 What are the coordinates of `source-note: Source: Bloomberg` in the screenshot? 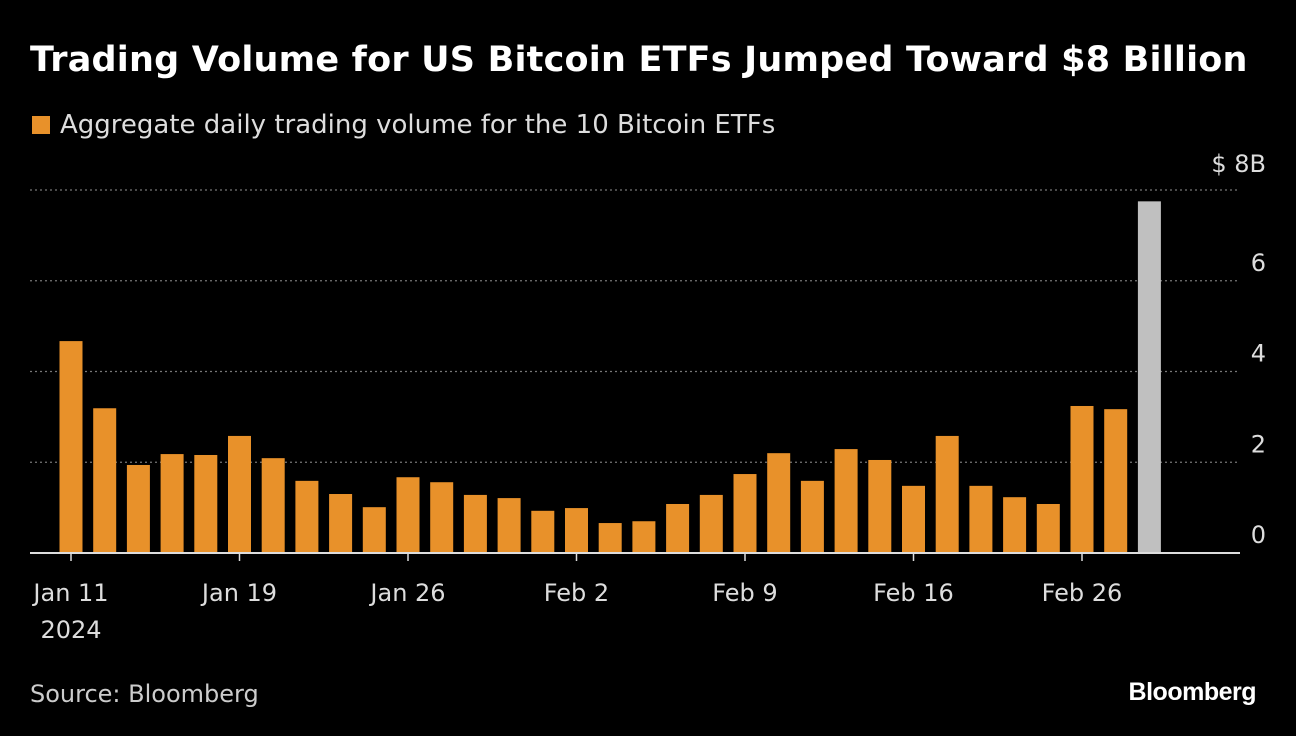 It's located at (144, 694).